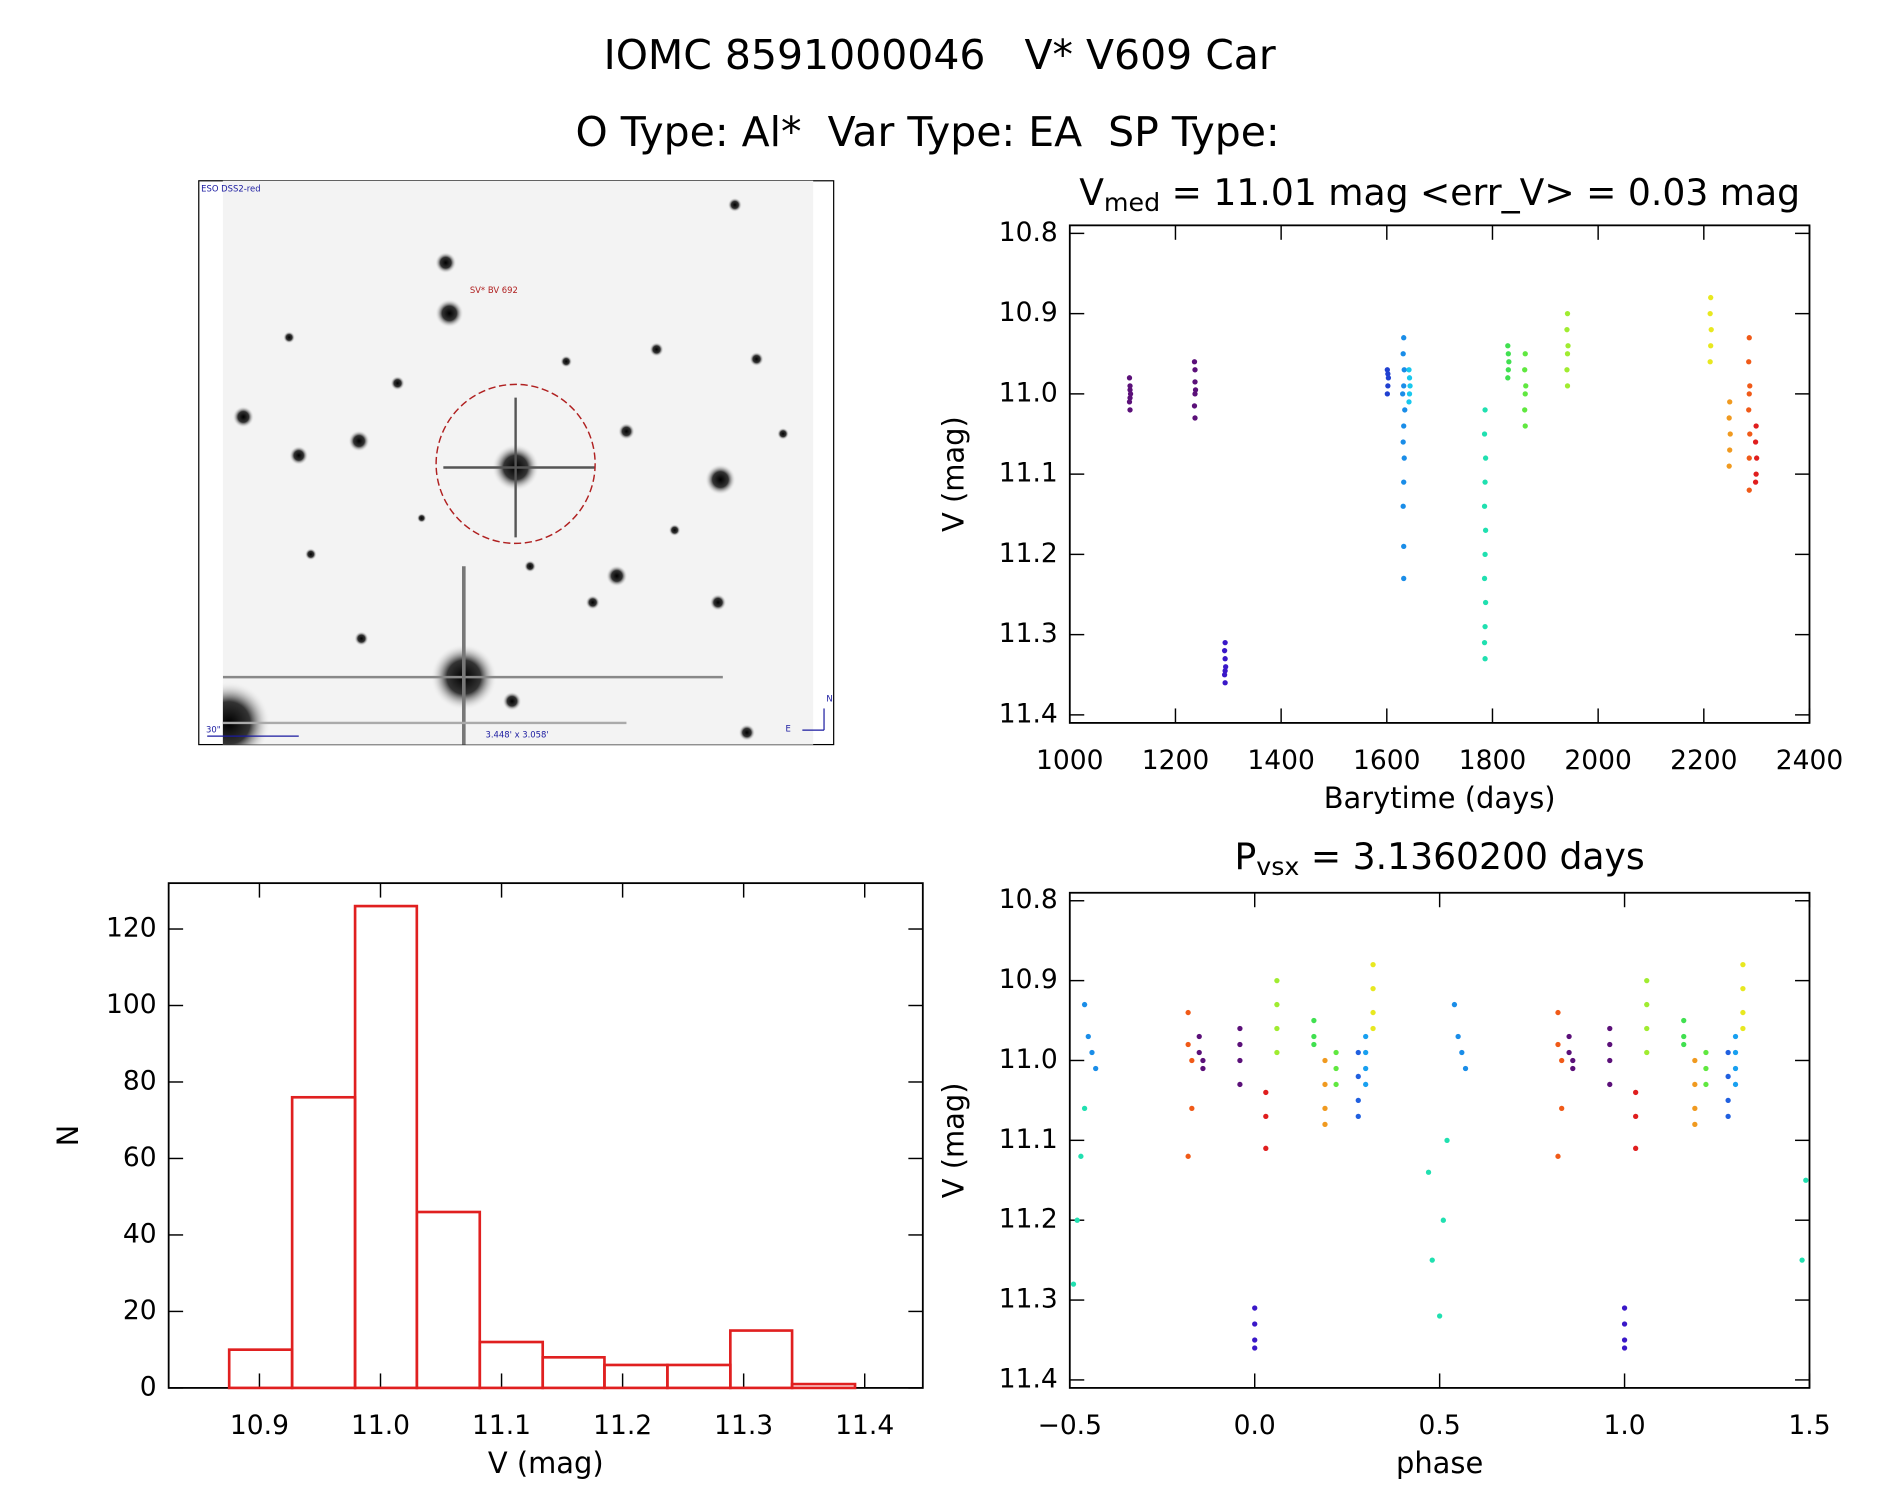 The width and height of the screenshot is (1889, 1494). I want to click on y-tick-label: 10.8, so click(1028, 899).